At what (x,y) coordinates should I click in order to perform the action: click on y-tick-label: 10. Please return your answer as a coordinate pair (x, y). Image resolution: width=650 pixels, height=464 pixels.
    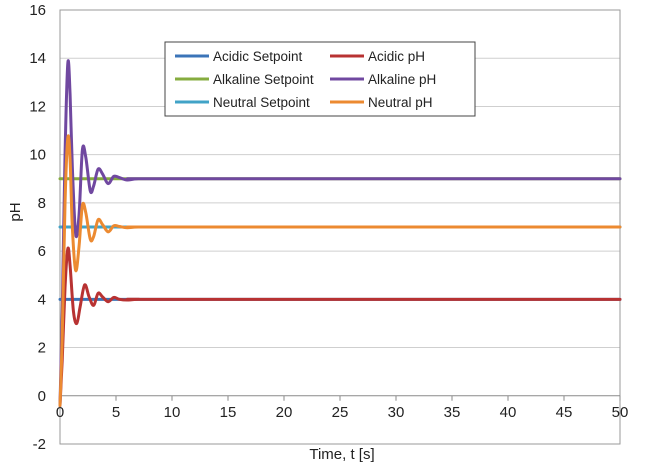
    Looking at the image, I should click on (37, 155).